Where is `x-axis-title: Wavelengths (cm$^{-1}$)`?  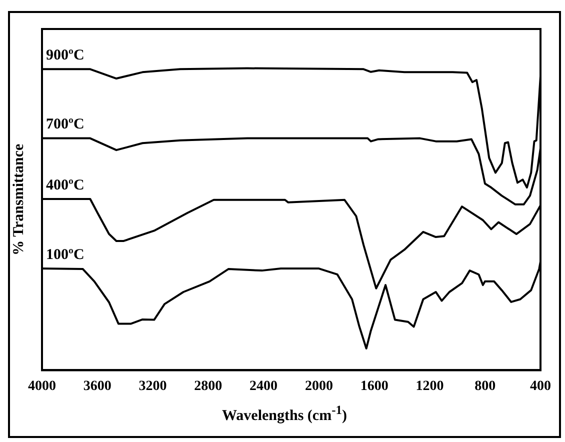 x-axis-title: Wavelengths (cm$^{-1}$) is located at coordinates (284, 414).